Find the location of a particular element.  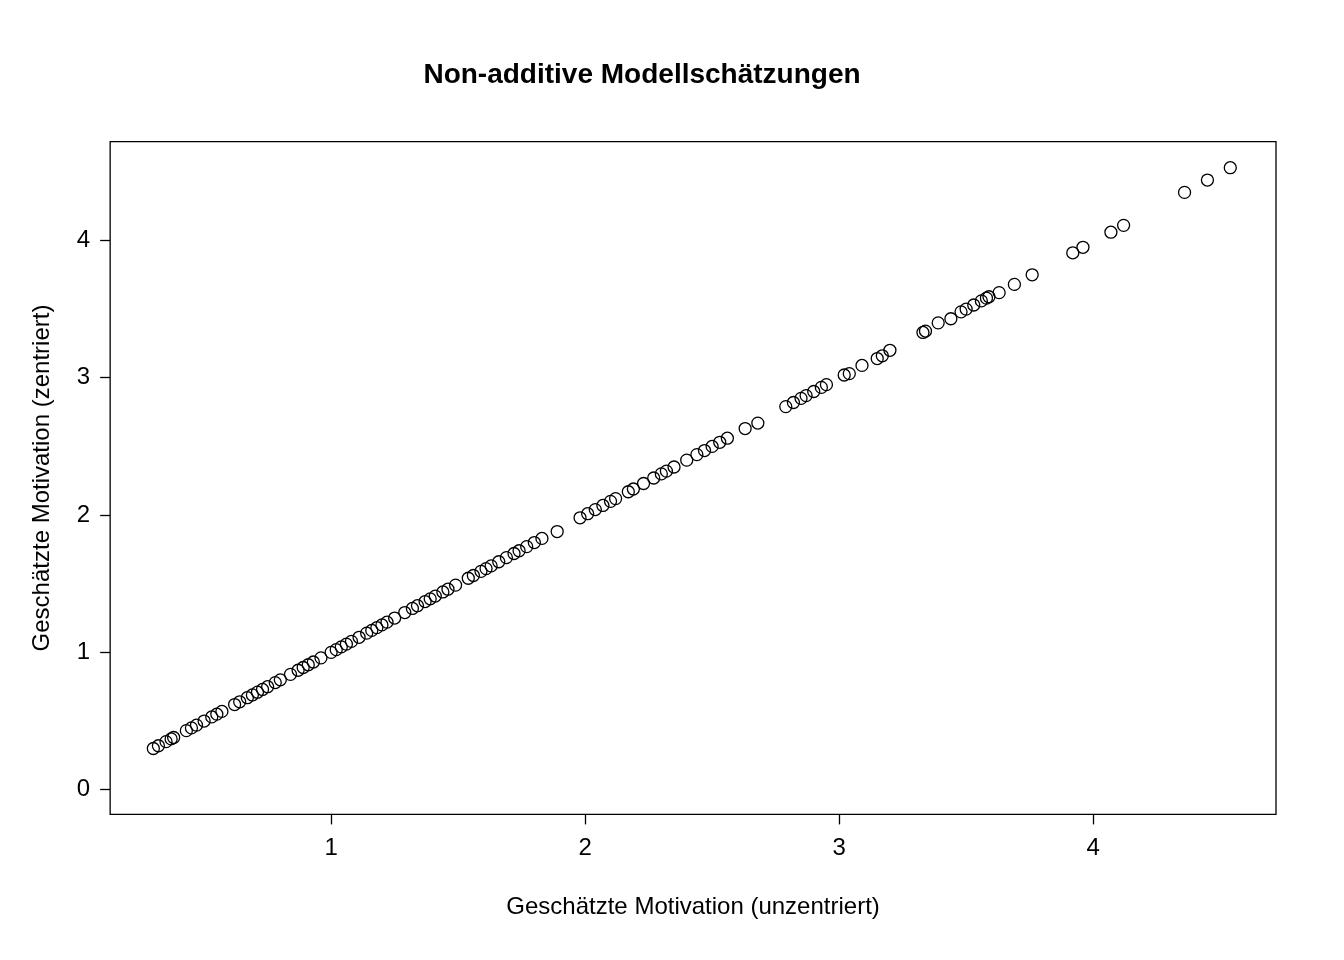

y-axis-title: Geschätzte Motivation (zentriert) is located at coordinates (41, 478).